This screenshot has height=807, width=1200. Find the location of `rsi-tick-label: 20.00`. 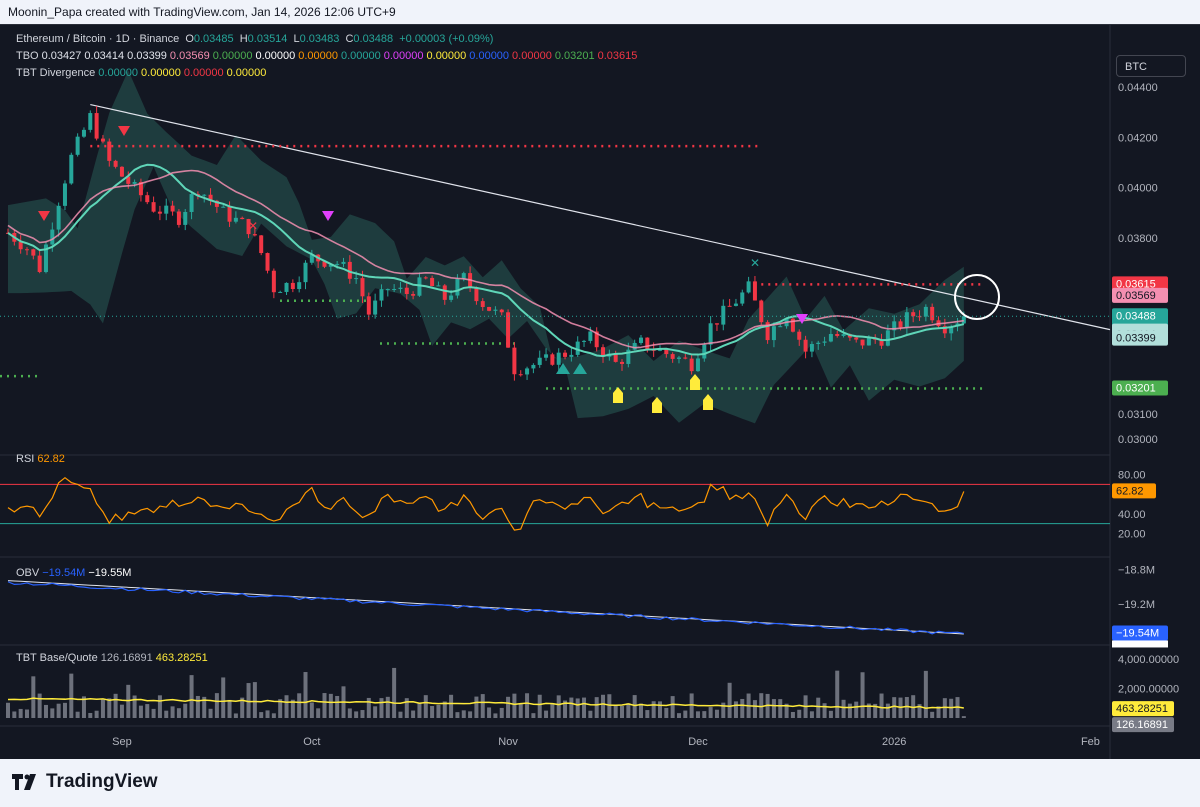

rsi-tick-label: 20.00 is located at coordinates (1132, 534).